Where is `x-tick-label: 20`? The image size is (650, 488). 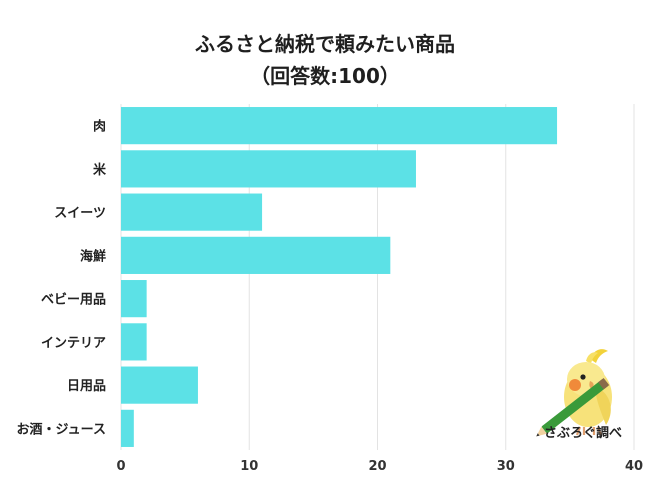 x-tick-label: 20 is located at coordinates (377, 466).